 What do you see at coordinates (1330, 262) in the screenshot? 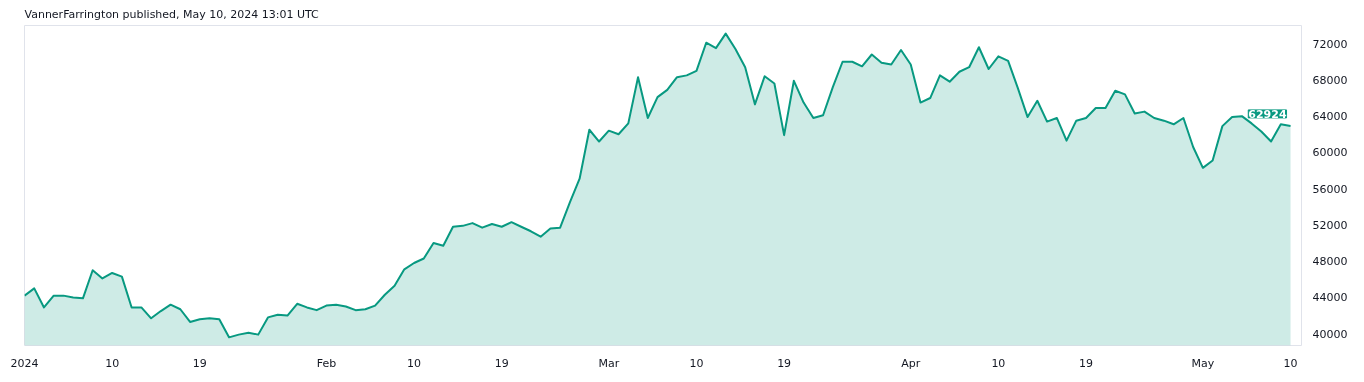
I see `y-tick-label: 48000` at bounding box center [1330, 262].